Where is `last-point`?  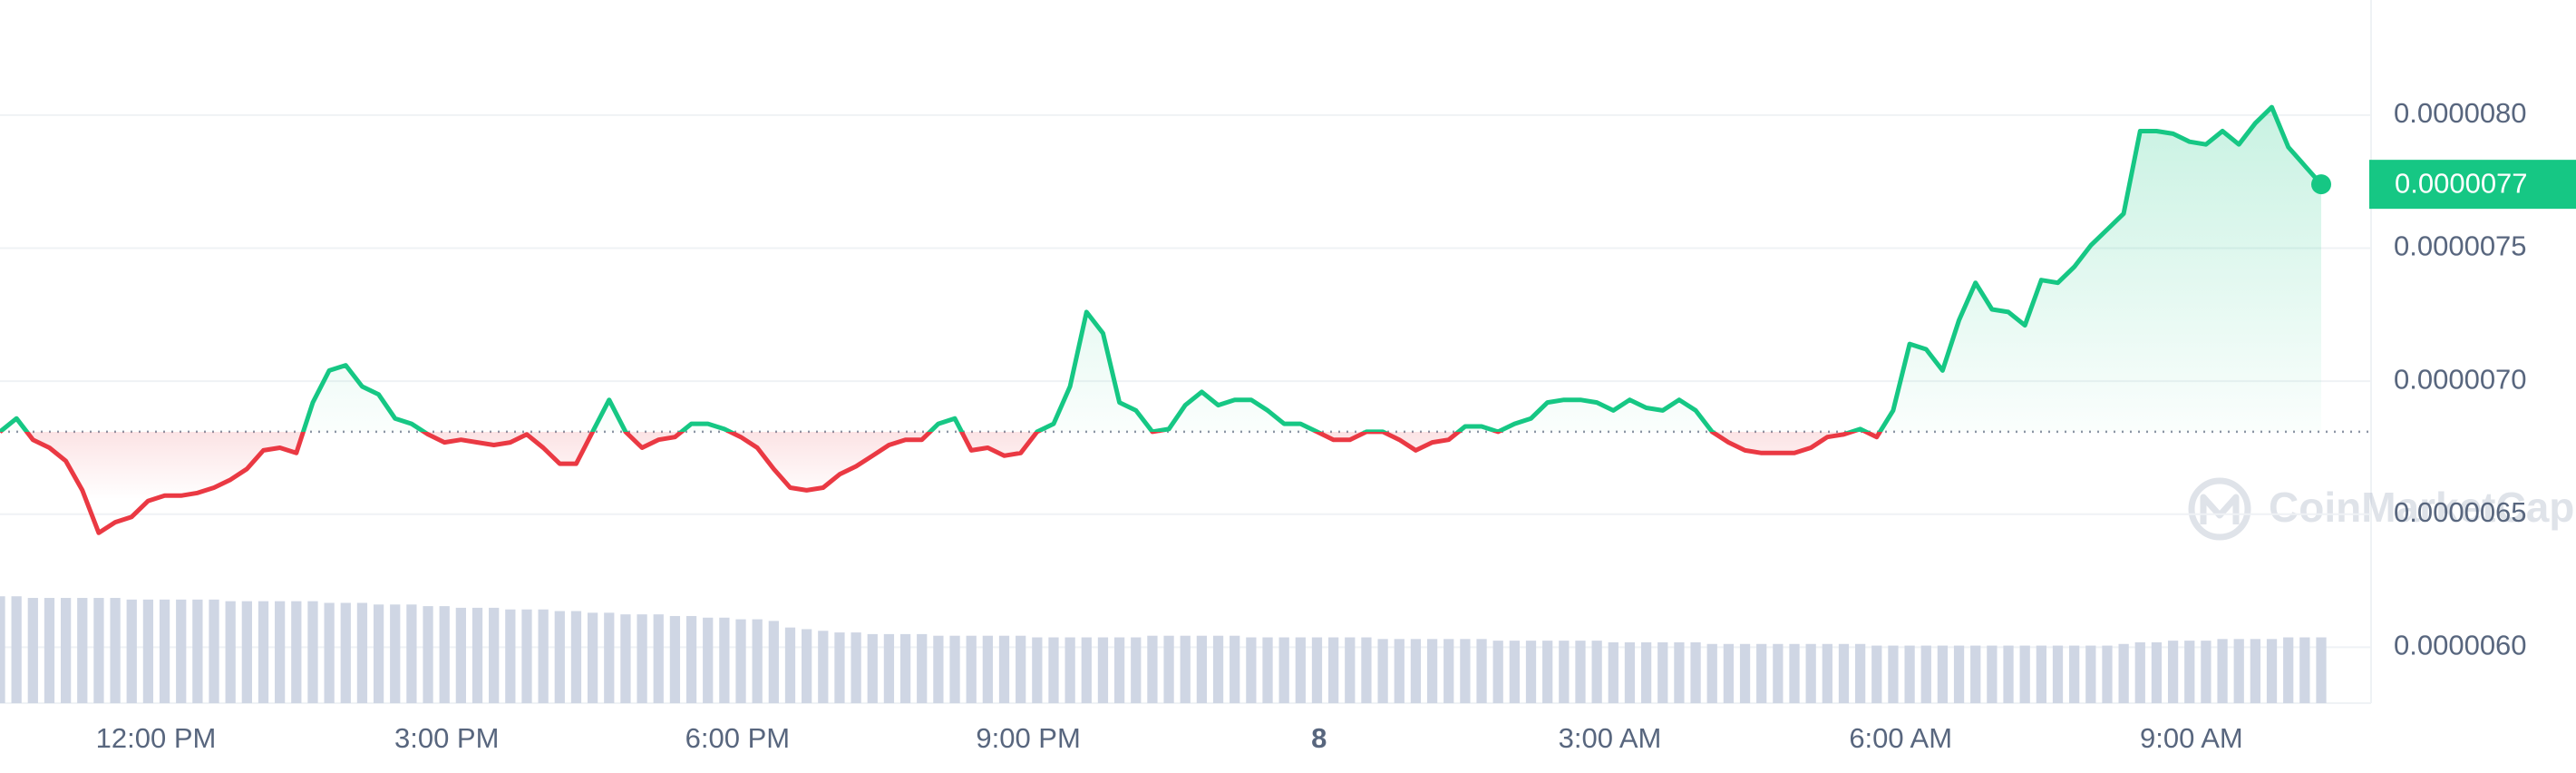 last-point is located at coordinates (2321, 185).